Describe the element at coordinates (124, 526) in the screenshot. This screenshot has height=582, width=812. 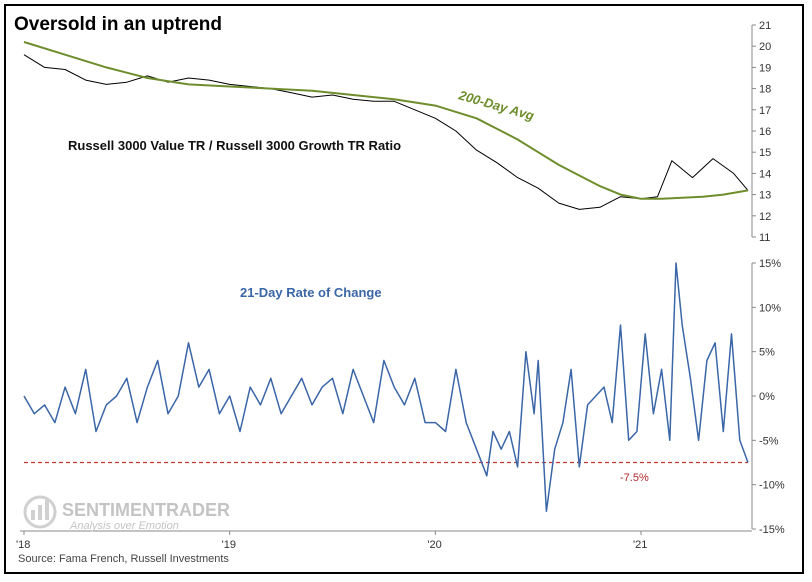
I see `logo-subtext: Analysis over Emotion` at that location.